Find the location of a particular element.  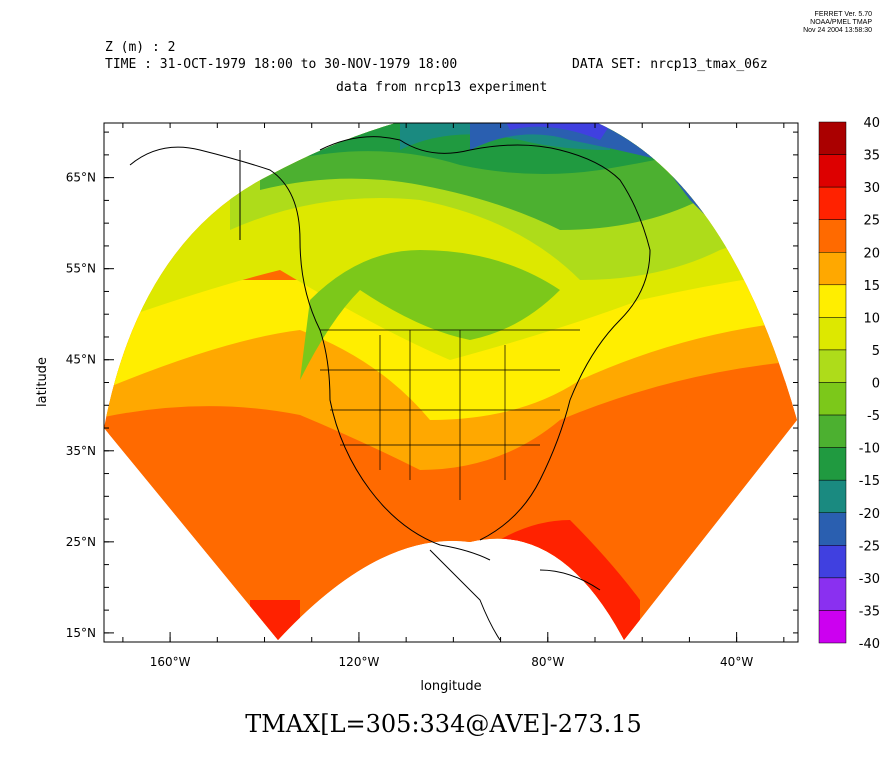

colorbar-label: 10 is located at coordinates (871, 318).